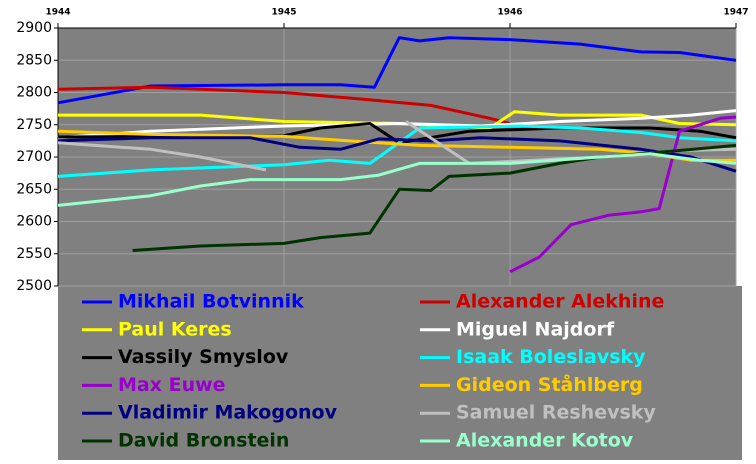 This screenshot has width=756, height=464. I want to click on x-tick-label: 1944, so click(57, 13).